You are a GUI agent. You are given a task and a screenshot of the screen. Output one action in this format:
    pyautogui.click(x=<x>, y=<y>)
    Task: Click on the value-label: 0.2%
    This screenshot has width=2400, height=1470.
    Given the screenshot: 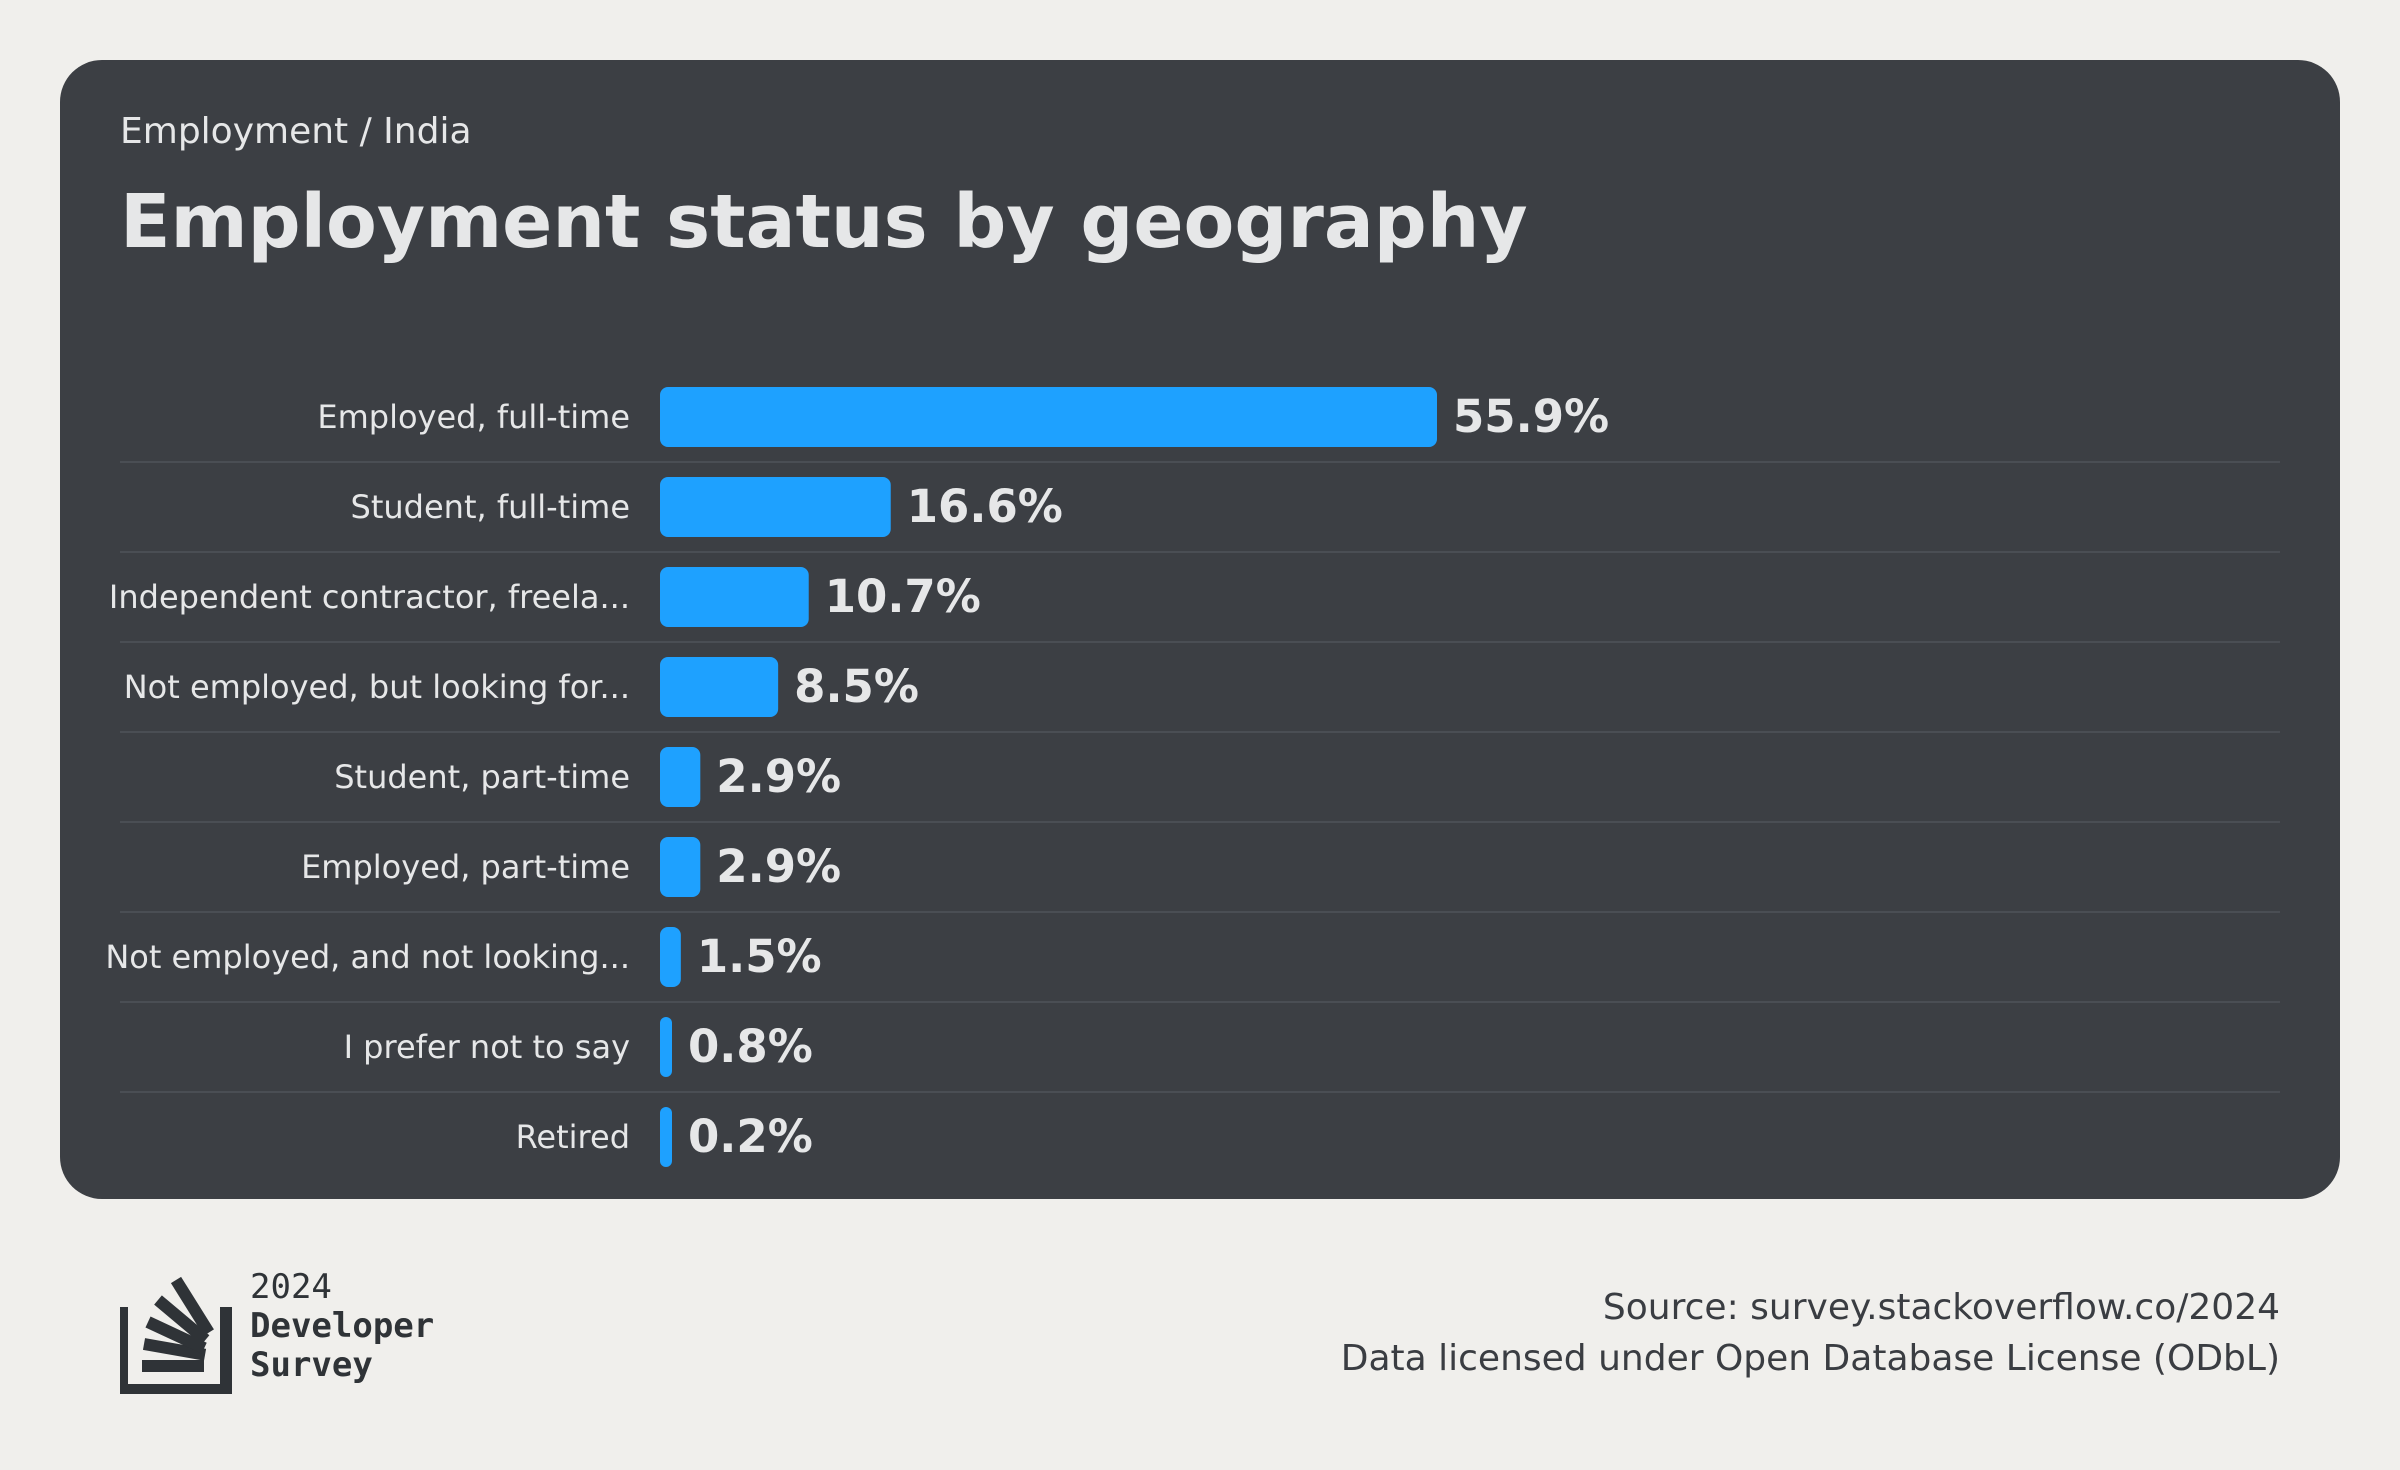 What is the action you would take?
    pyautogui.click(x=750, y=1136)
    